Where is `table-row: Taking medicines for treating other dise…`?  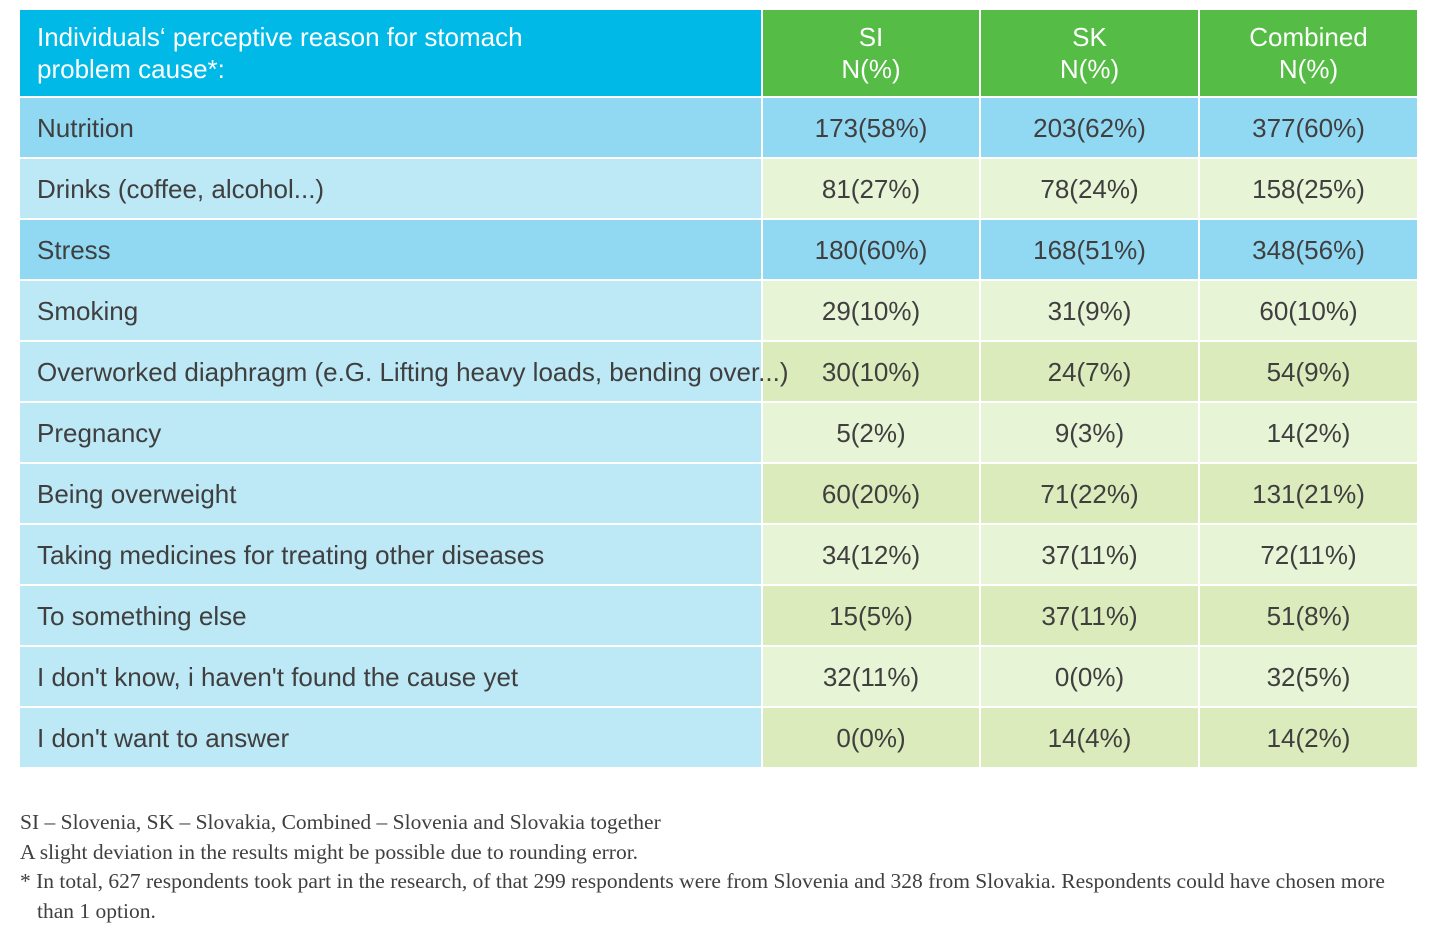 table-row: Taking medicines for treating other dise… is located at coordinates (718, 554).